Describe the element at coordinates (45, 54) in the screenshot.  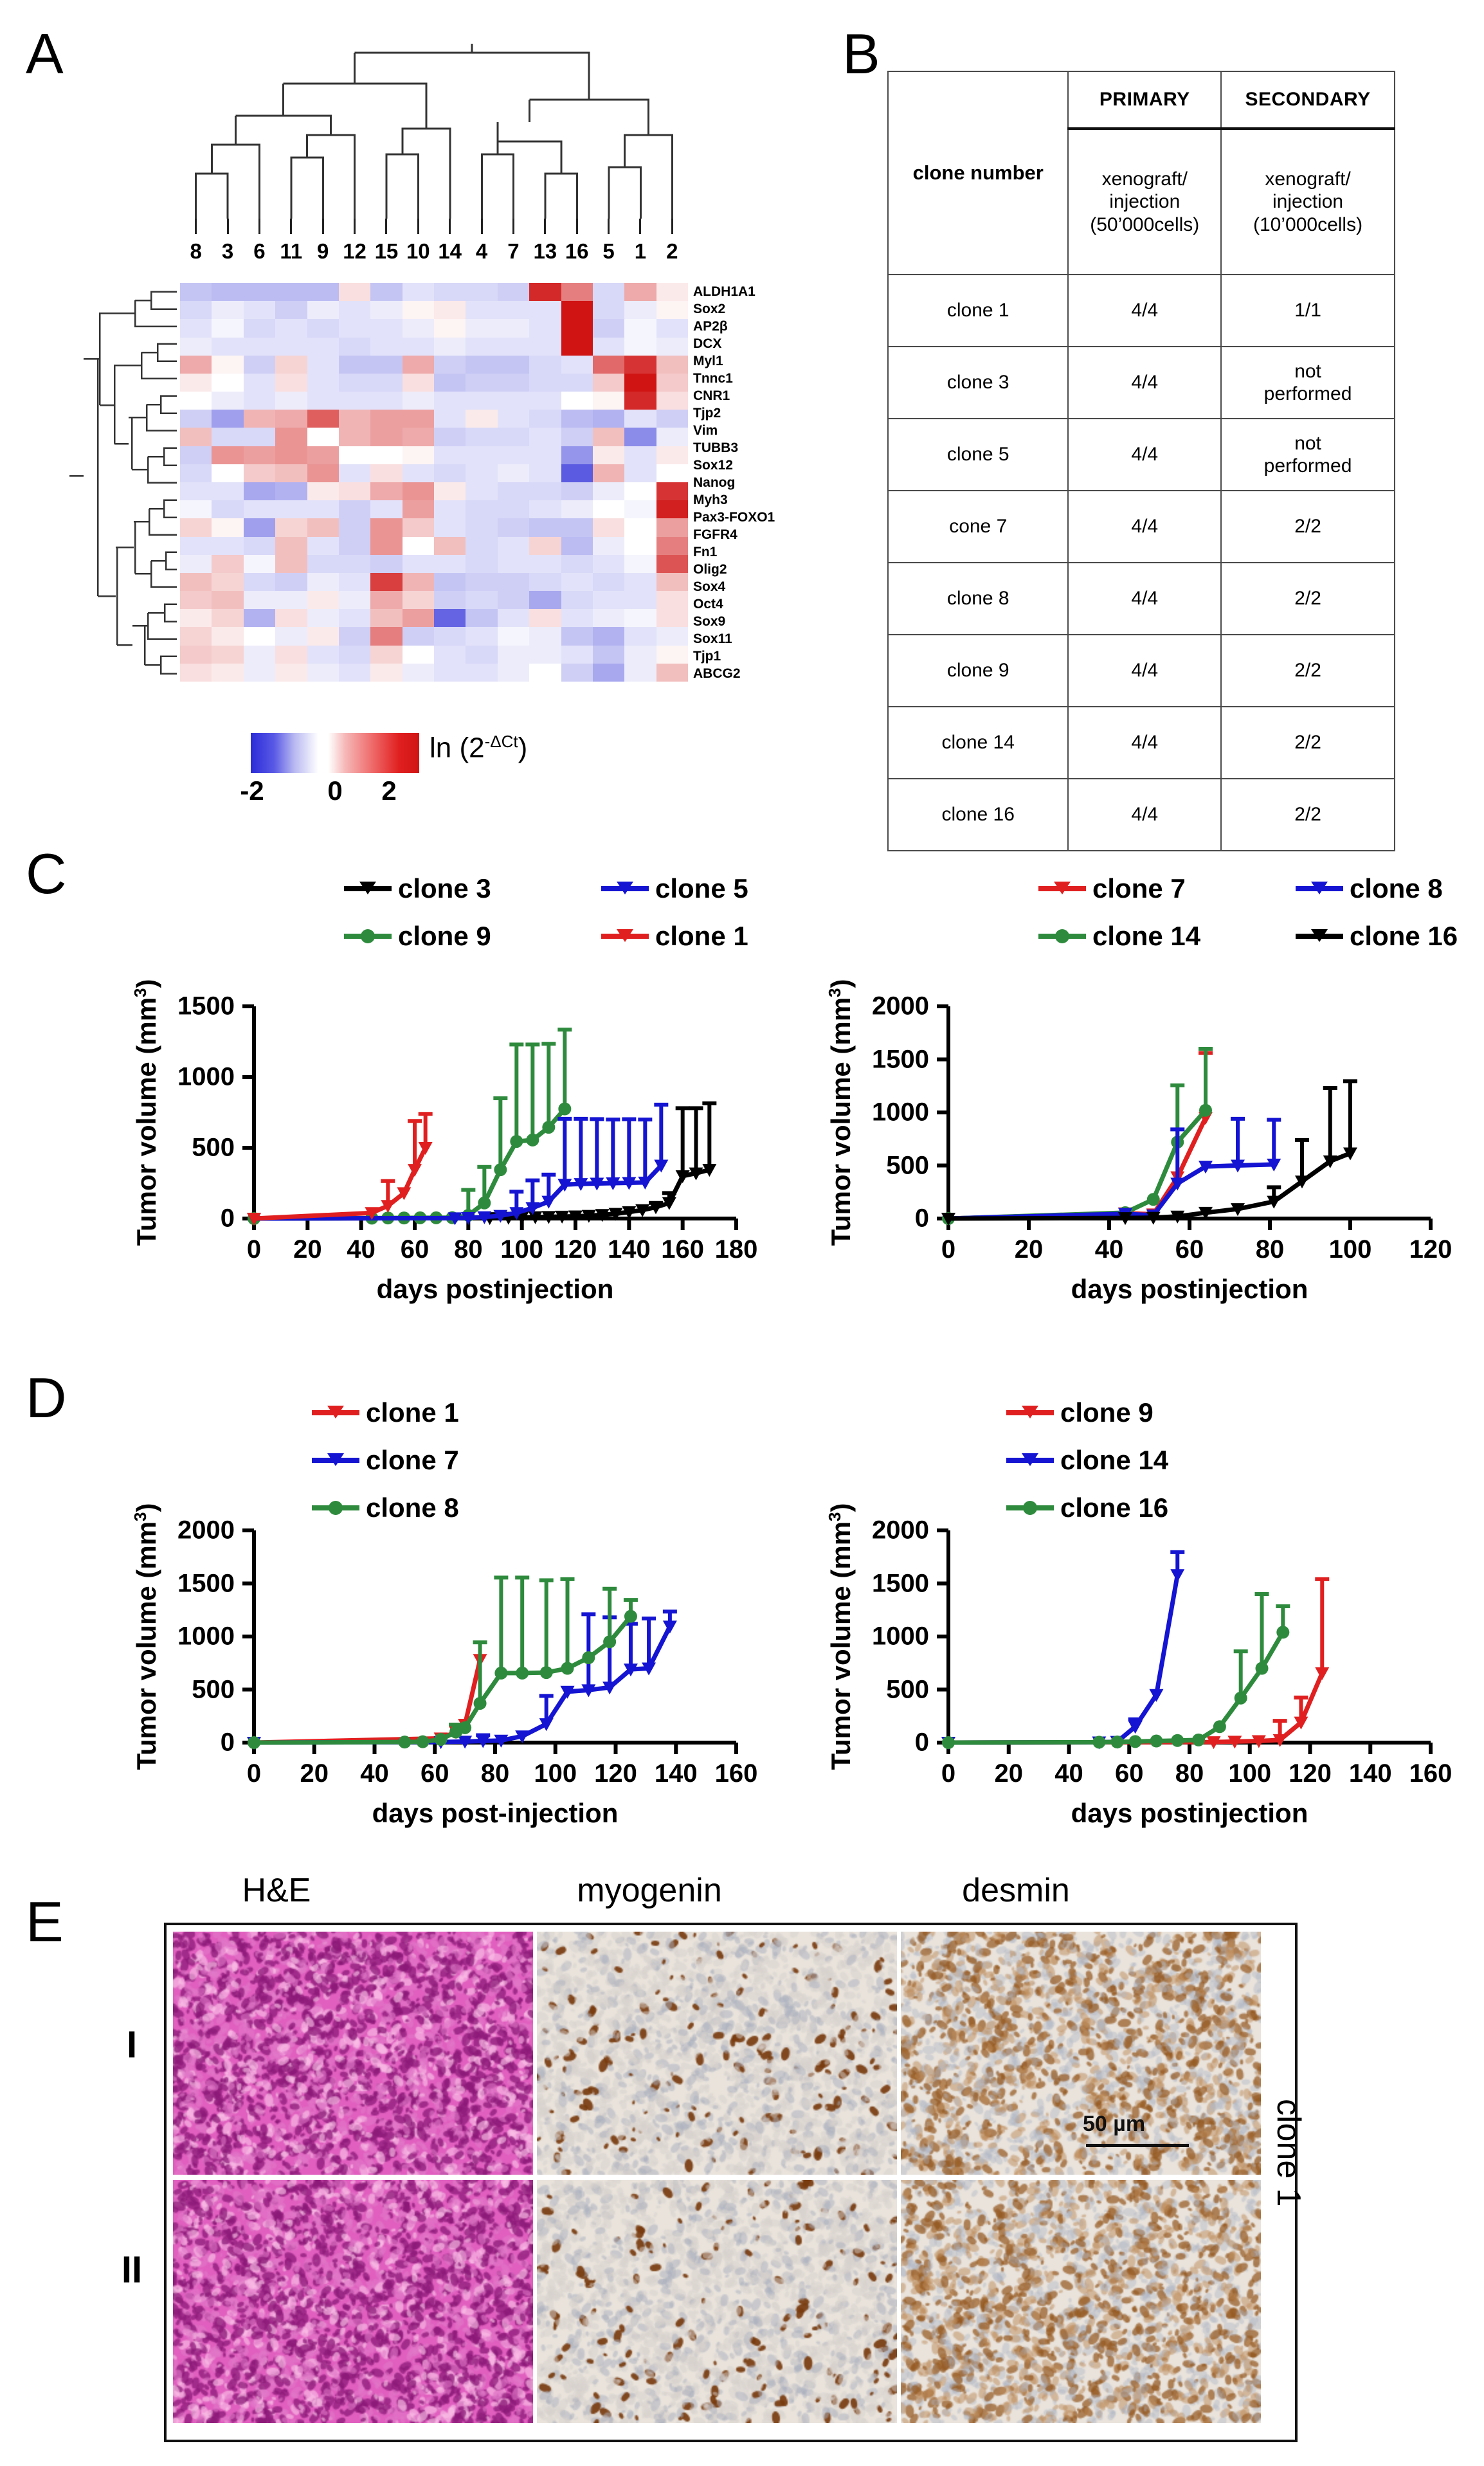
I see `panel-a-letter: A` at that location.